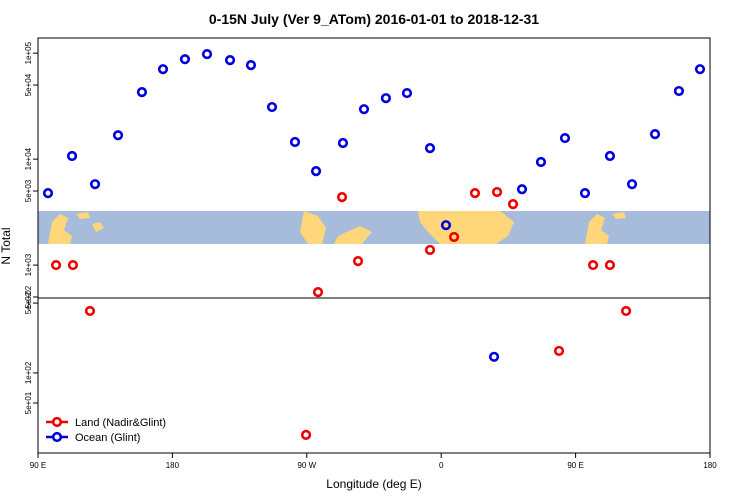 This screenshot has height=500, width=750. I want to click on legend-label: Ocean (Glint), so click(107, 438).